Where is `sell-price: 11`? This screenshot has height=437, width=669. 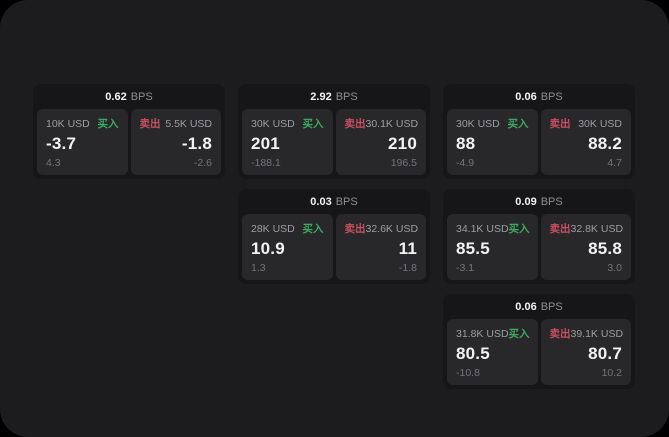 sell-price: 11 is located at coordinates (407, 248).